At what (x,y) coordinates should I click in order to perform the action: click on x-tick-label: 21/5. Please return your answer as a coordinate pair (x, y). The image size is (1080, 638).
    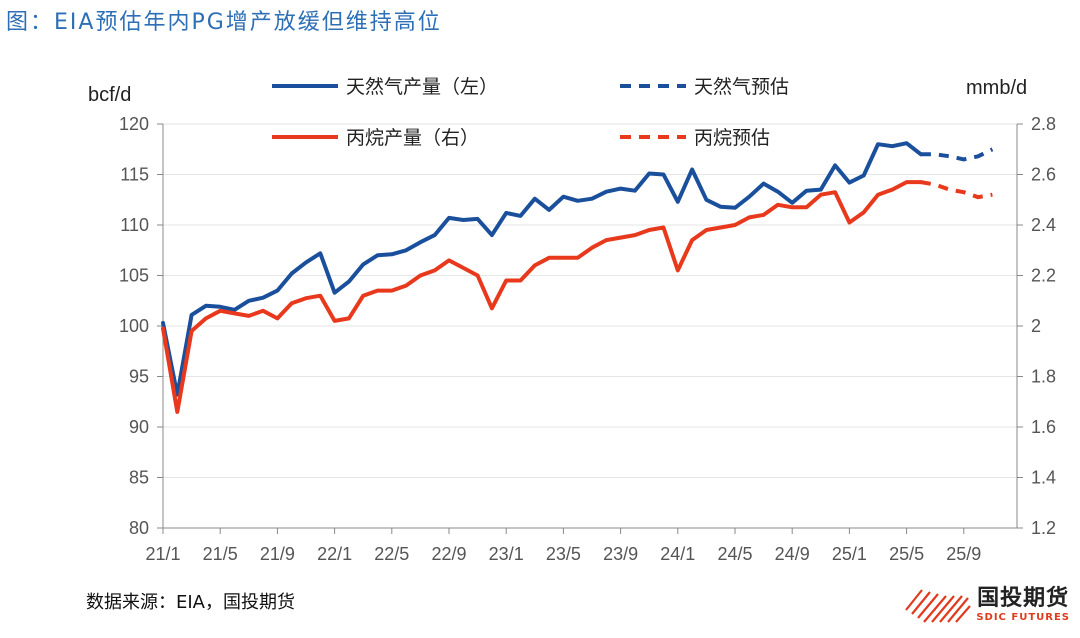
    Looking at the image, I should click on (220, 554).